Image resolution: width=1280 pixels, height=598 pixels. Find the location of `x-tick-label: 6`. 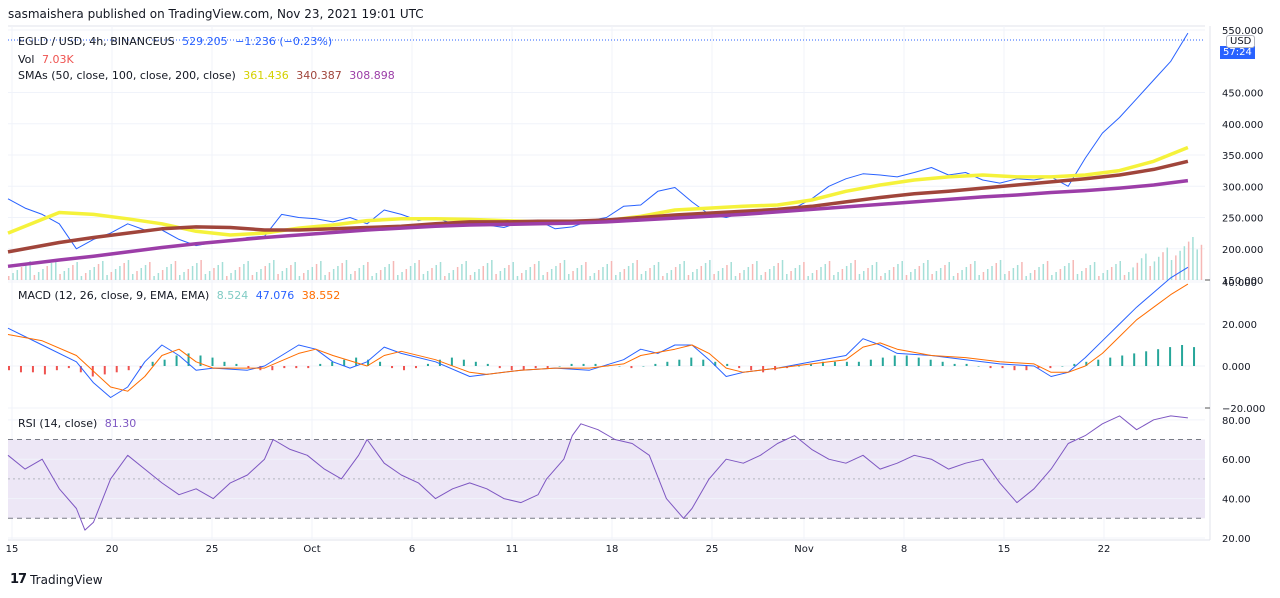

x-tick-label: 6 is located at coordinates (412, 549).